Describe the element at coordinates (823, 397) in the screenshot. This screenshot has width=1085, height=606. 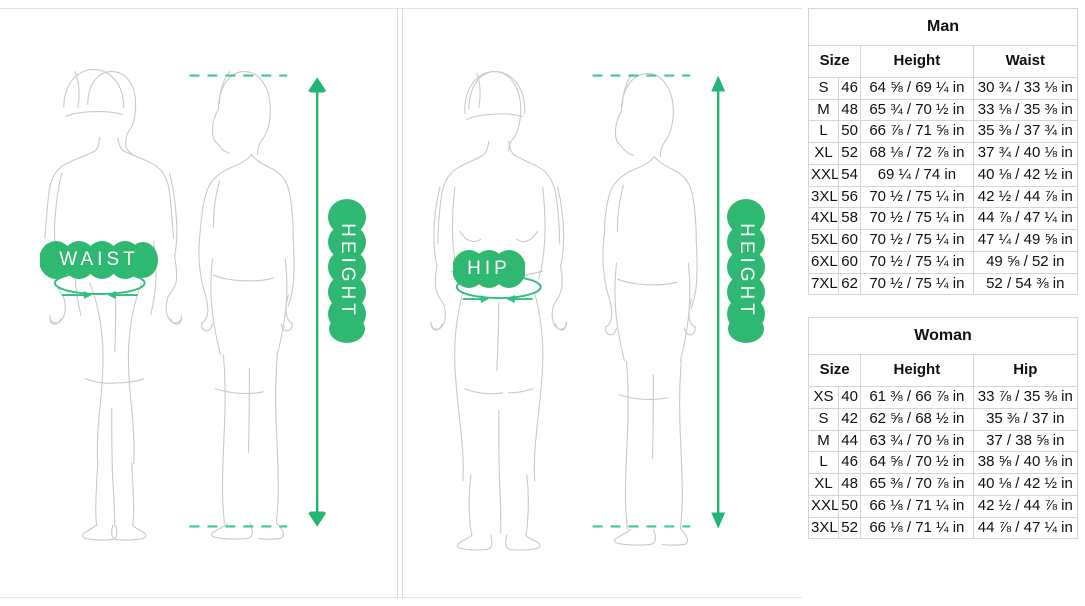
I see `cell-size: XS` at that location.